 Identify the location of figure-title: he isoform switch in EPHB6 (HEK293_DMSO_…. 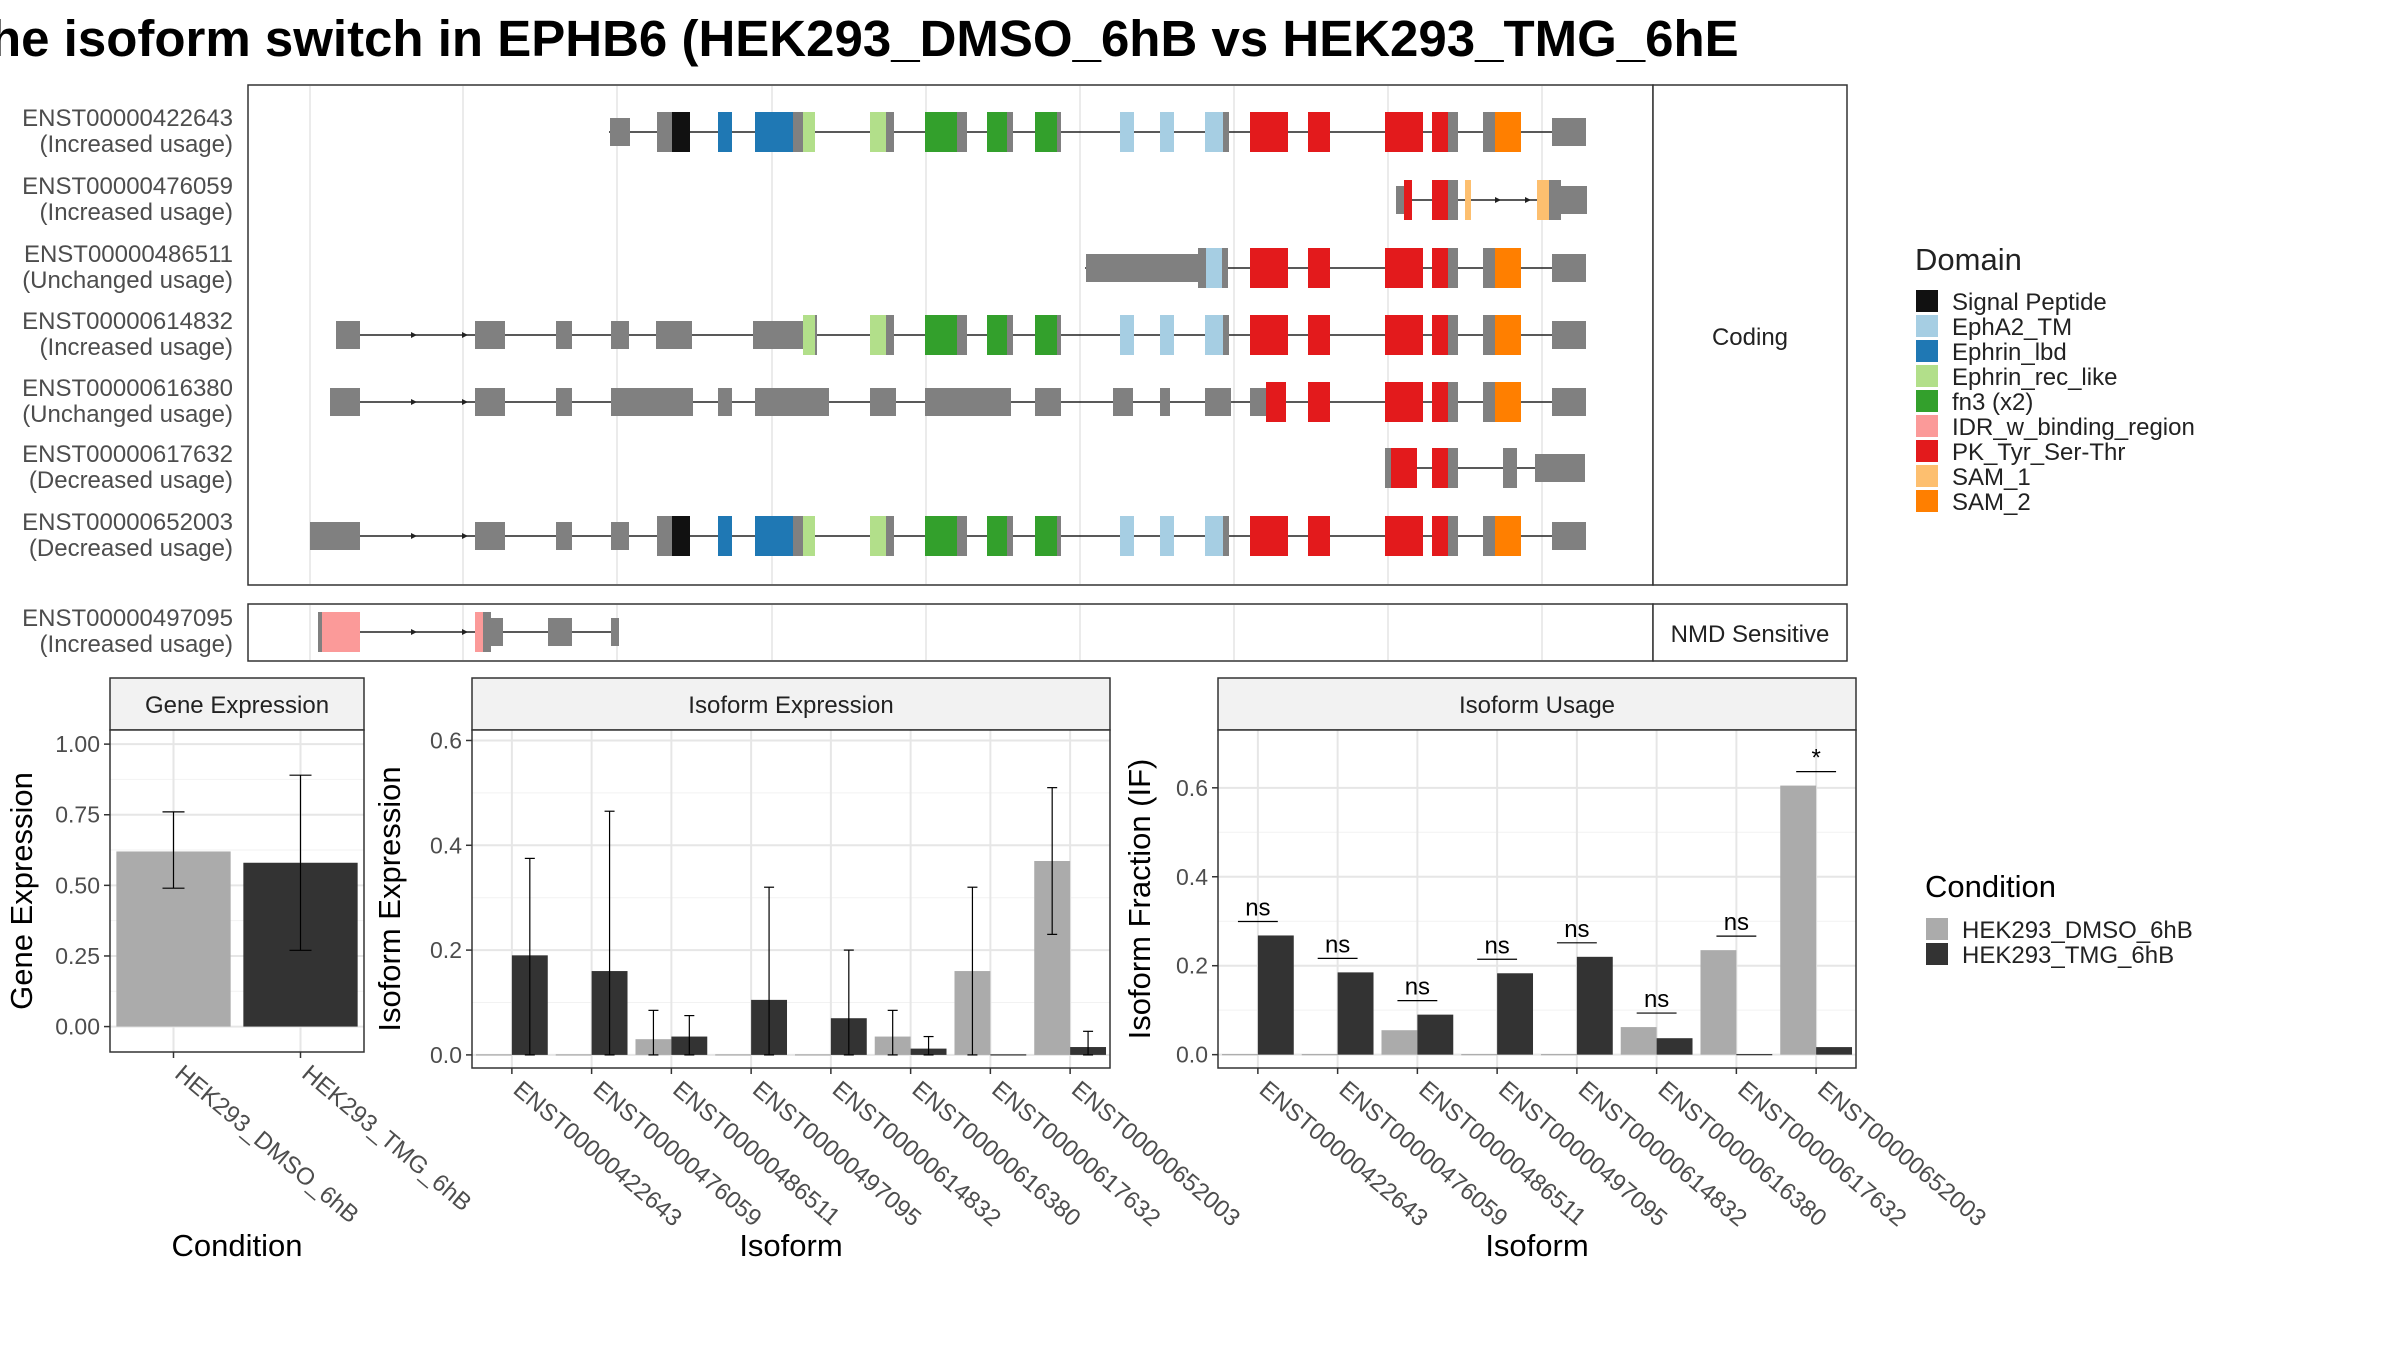
(869, 38).